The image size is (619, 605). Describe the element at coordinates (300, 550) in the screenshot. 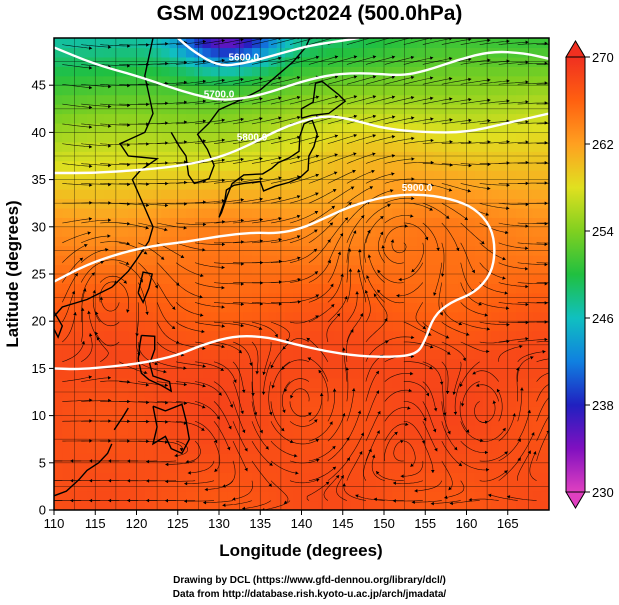

I see `x-axis-label: Longitude (degrees)` at that location.